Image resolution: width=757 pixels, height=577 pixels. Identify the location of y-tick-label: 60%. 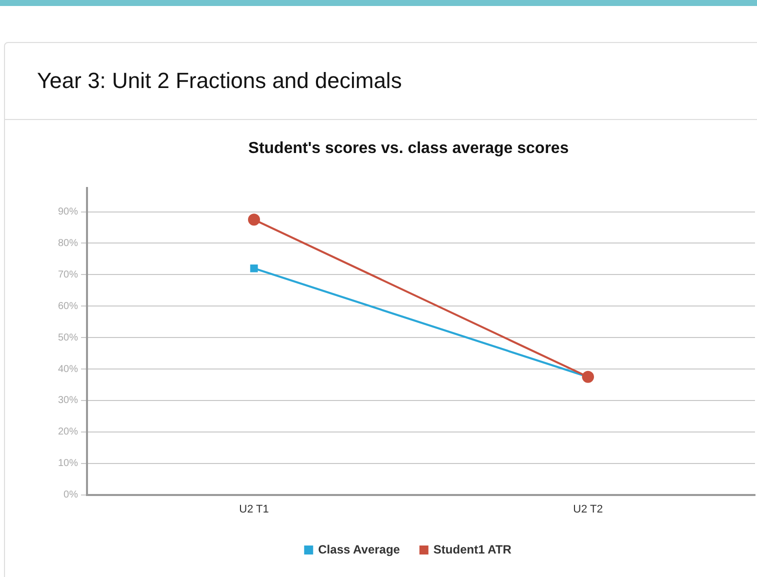
(68, 306).